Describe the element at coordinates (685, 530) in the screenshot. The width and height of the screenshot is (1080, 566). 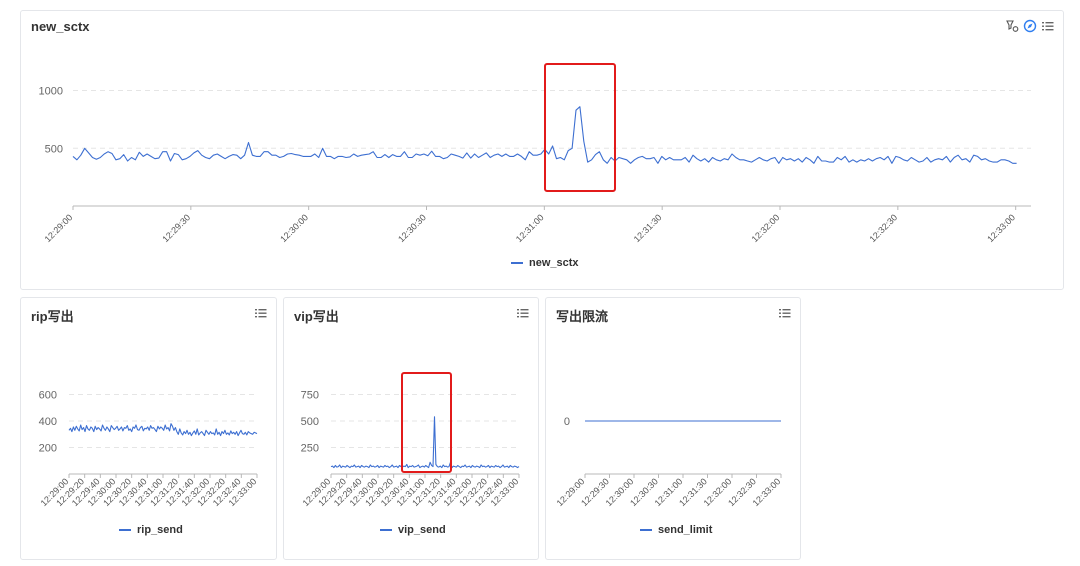
I see `legend-label: send_limit` at that location.